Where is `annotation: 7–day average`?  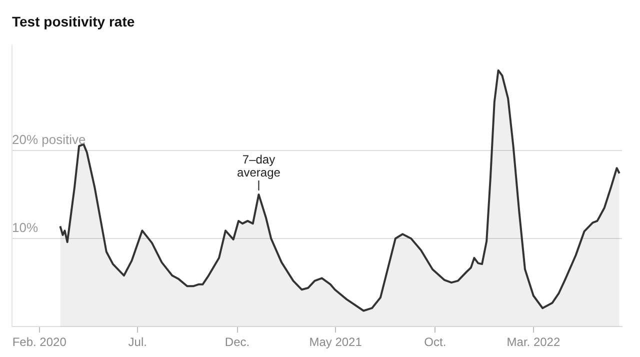 annotation: 7–day average is located at coordinates (259, 166).